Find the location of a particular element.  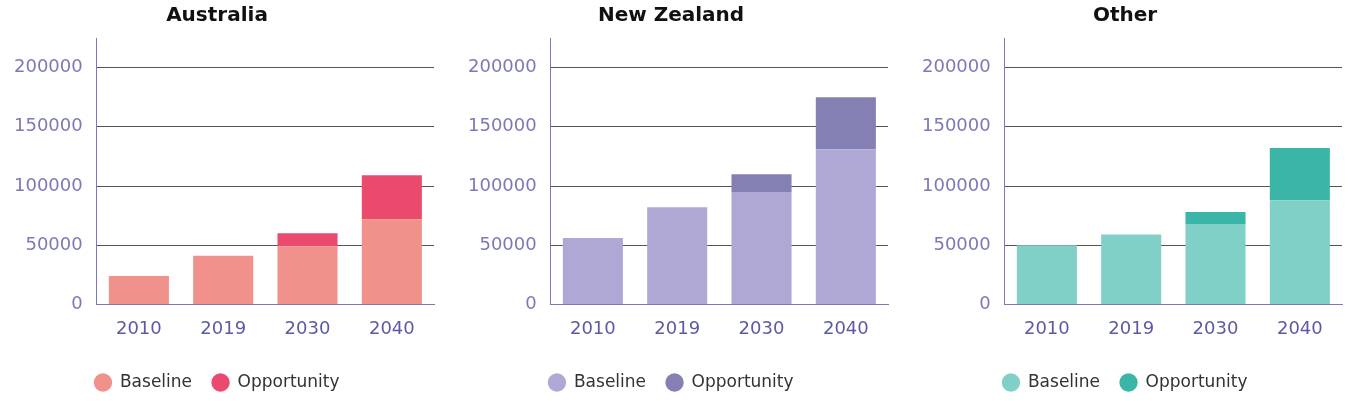

chart-title: Australia is located at coordinates (217, 14).